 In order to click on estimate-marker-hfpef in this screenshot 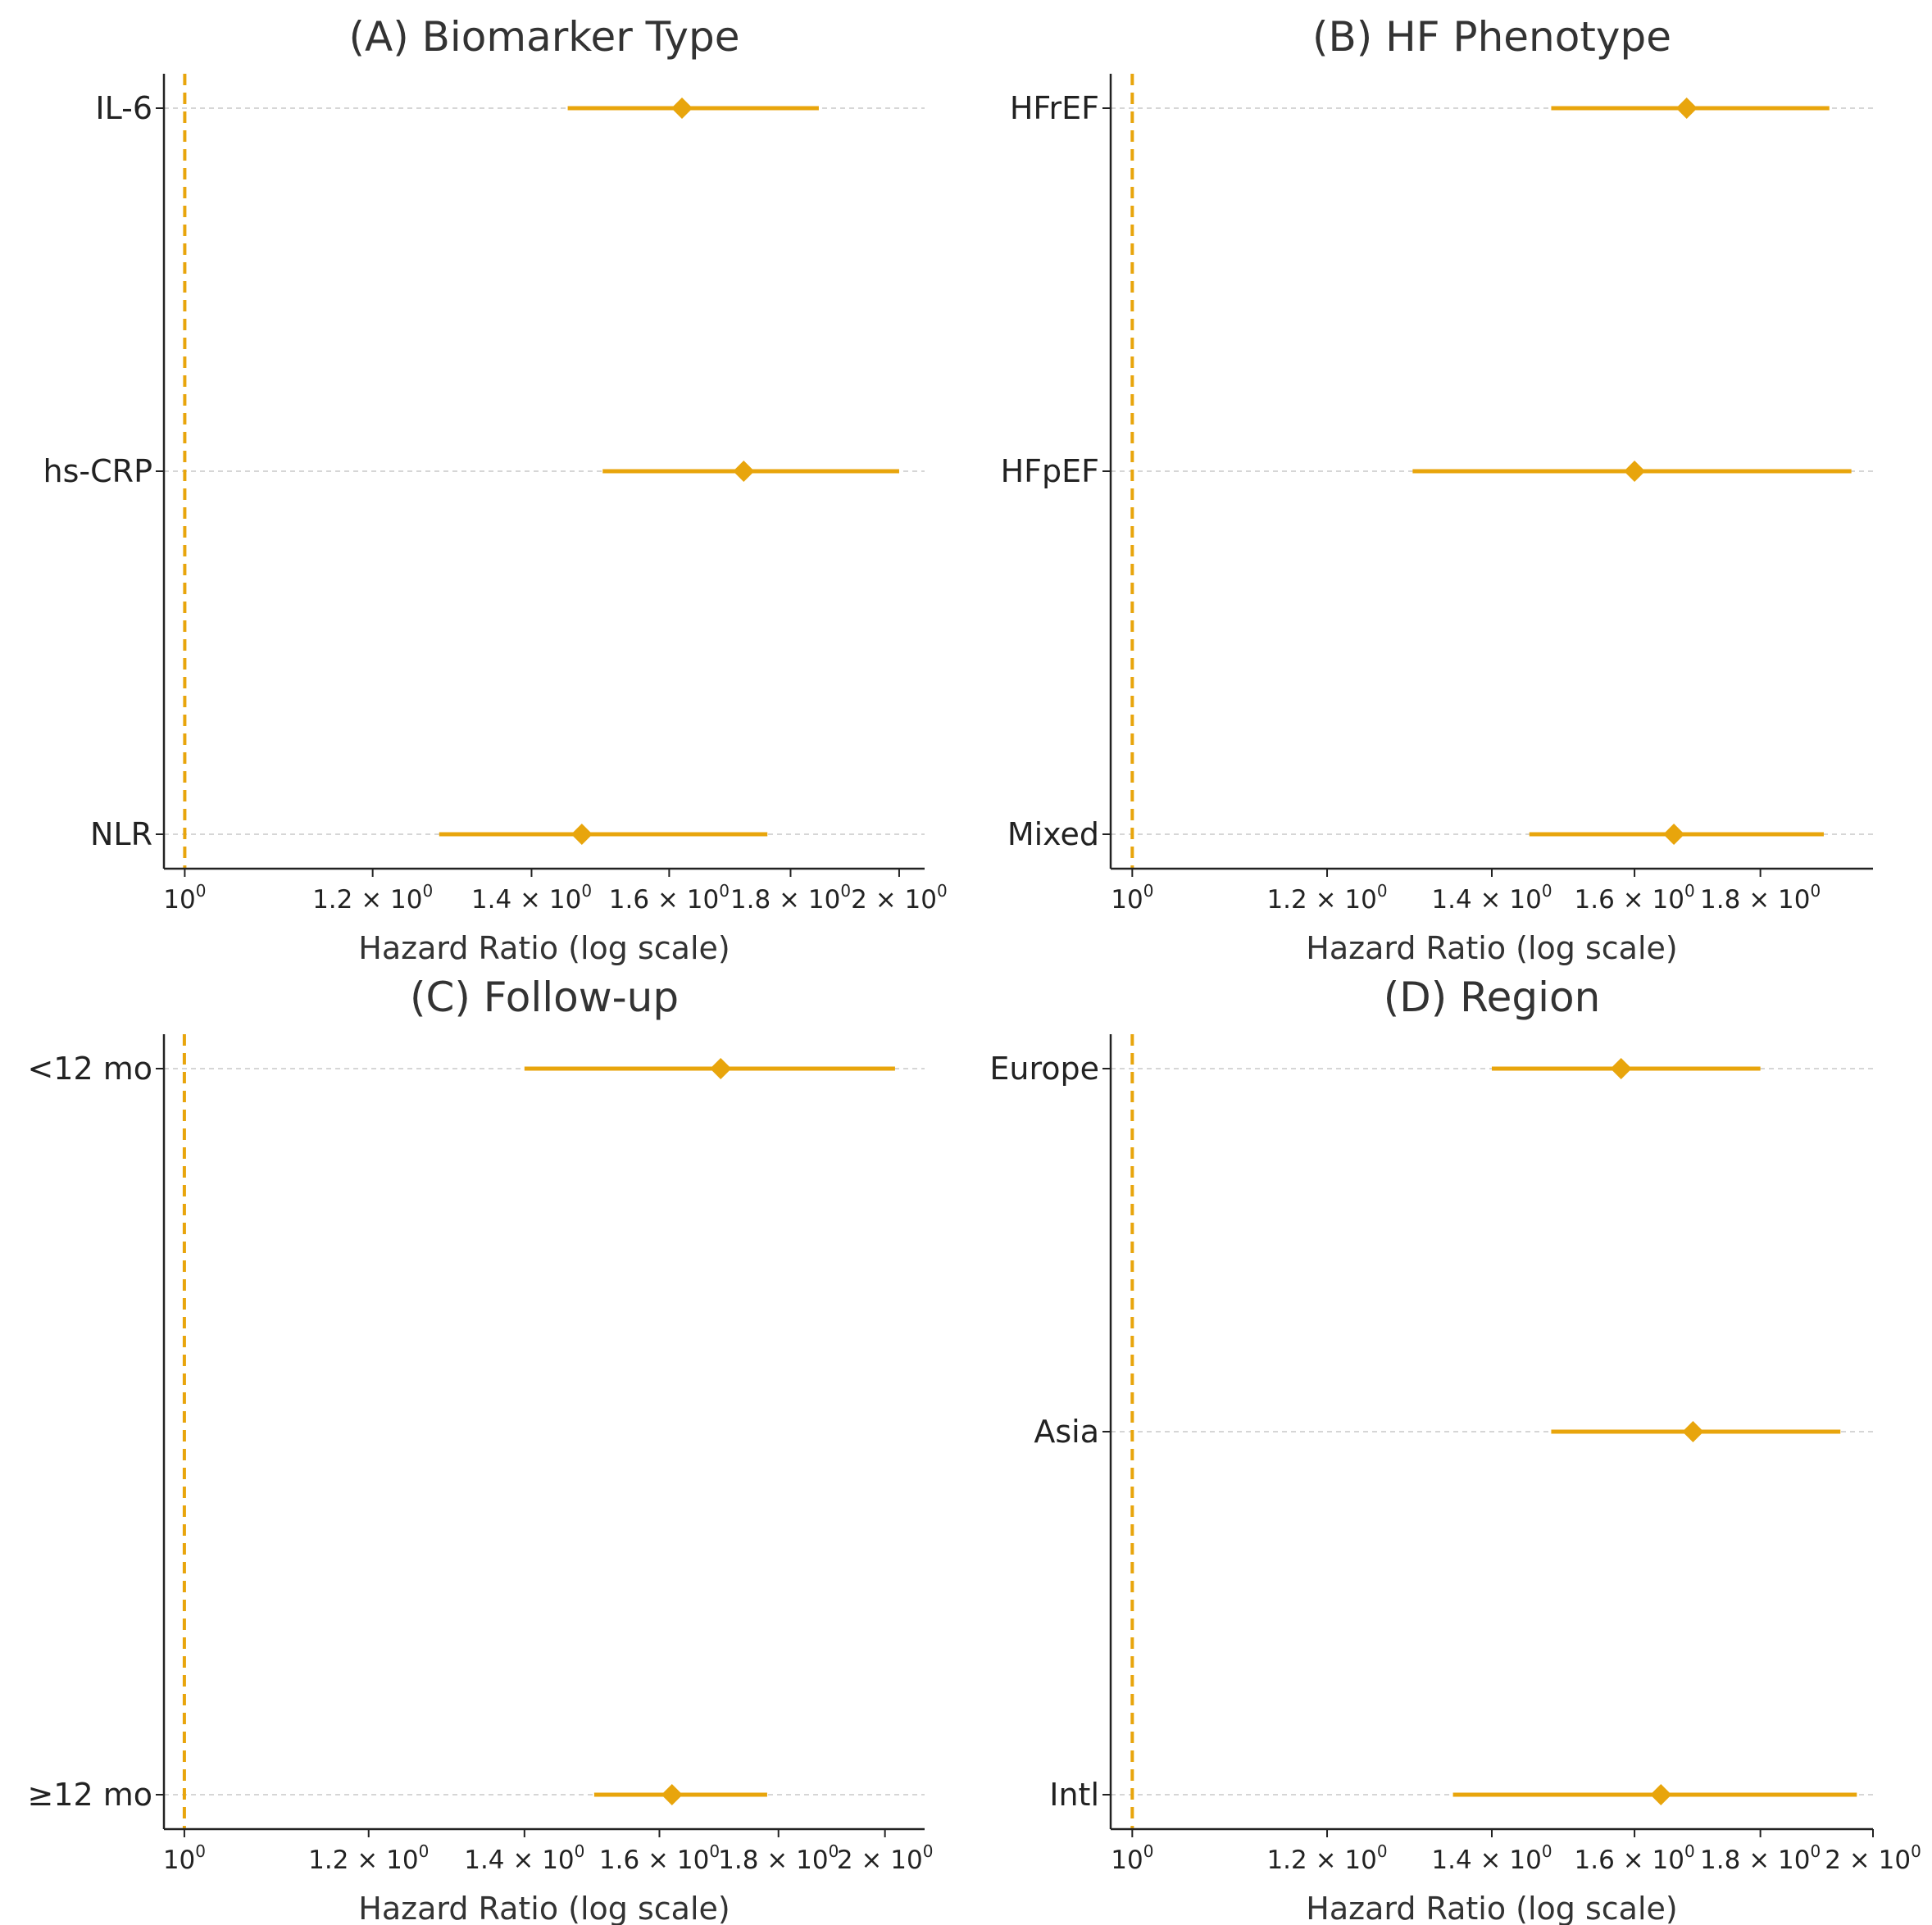, I will do `click(1635, 471)`.